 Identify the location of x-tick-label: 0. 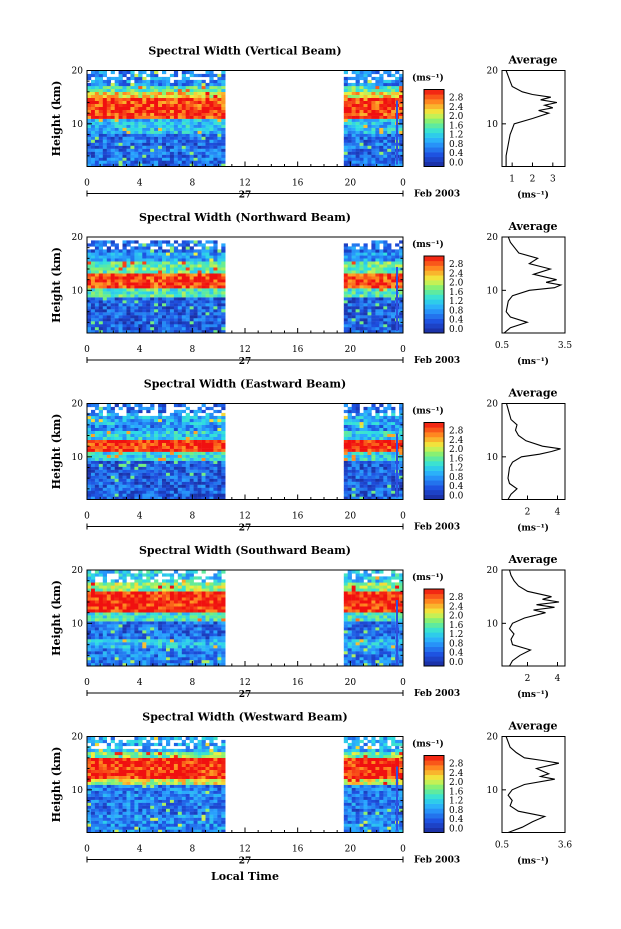
(87, 184).